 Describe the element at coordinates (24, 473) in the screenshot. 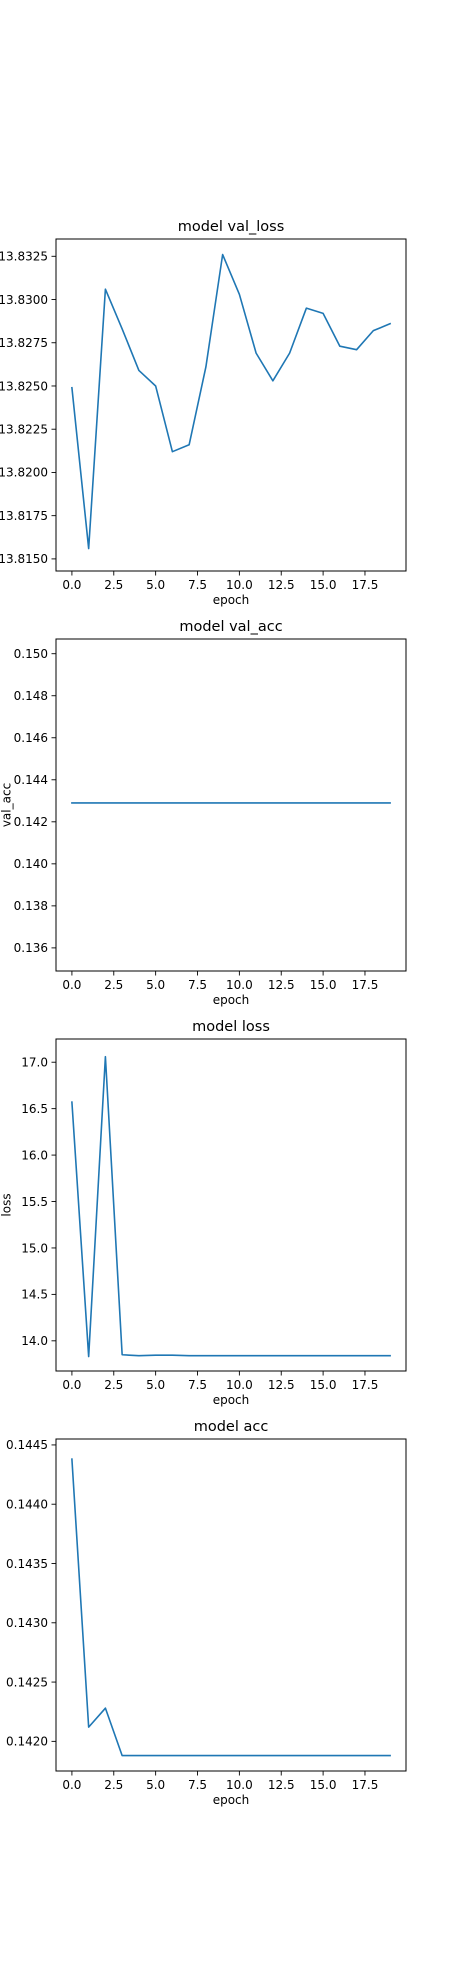

I see `y-tick-label: 13.8200` at that location.